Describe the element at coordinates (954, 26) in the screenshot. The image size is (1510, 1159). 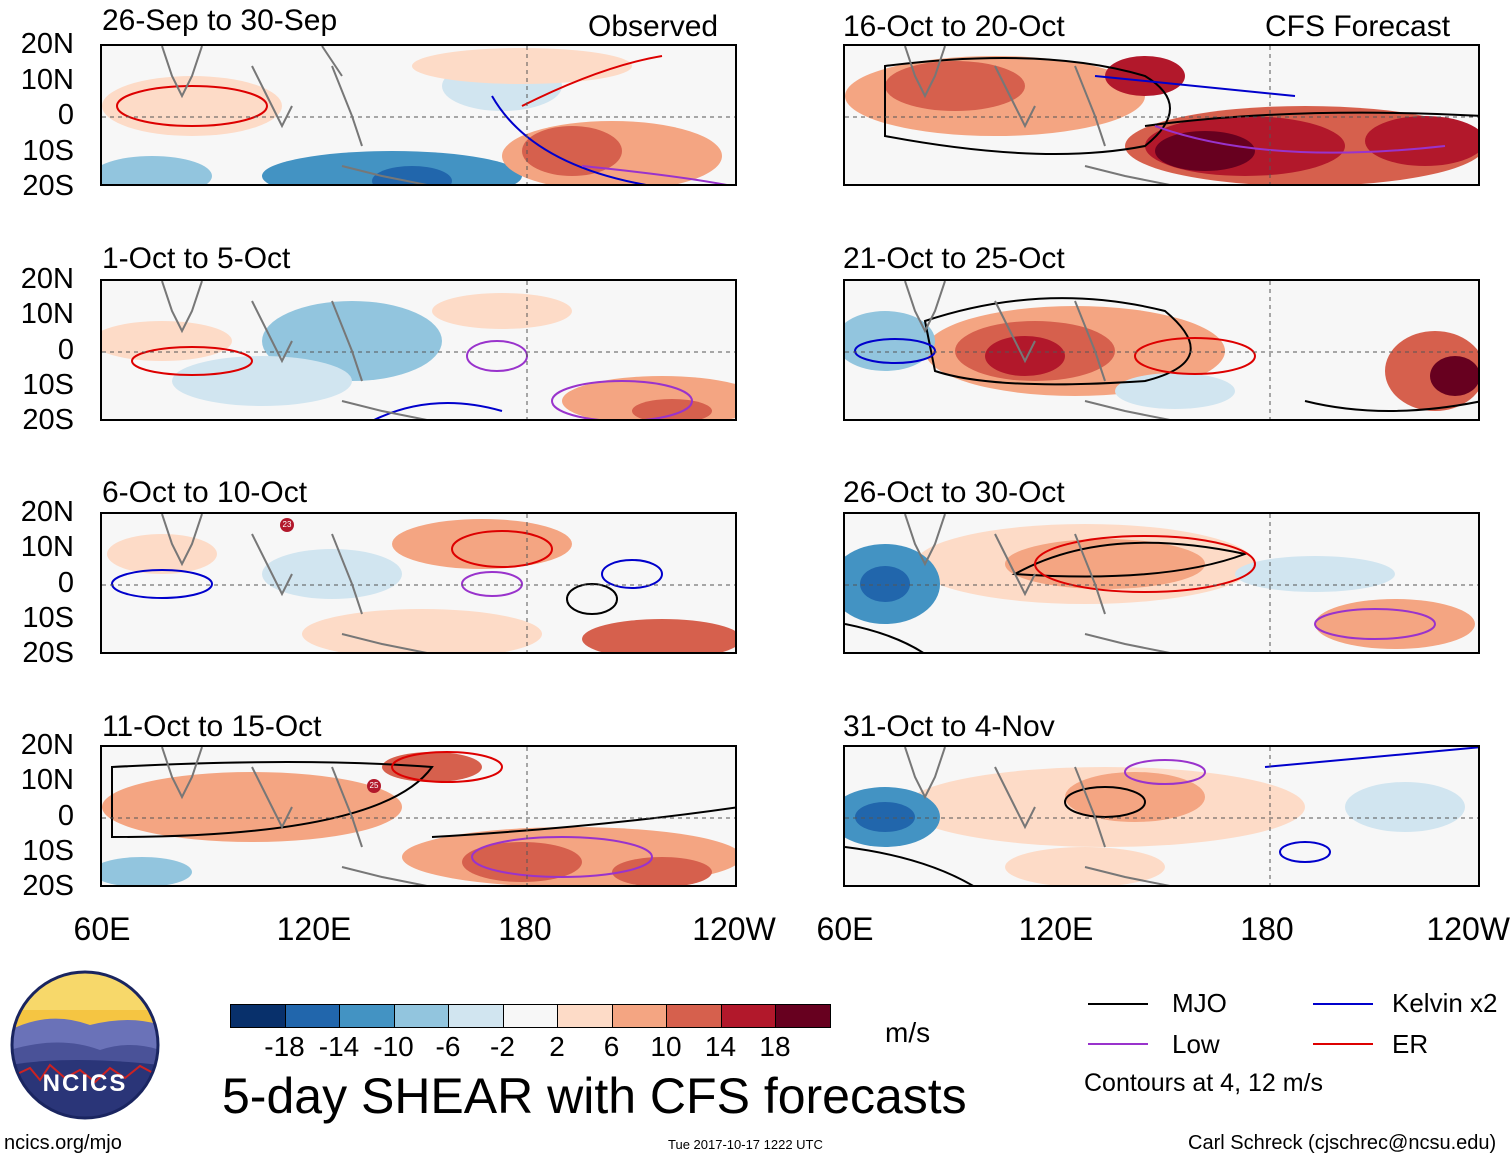
I see `panel-title: 16-Oct to 20-Oct` at that location.